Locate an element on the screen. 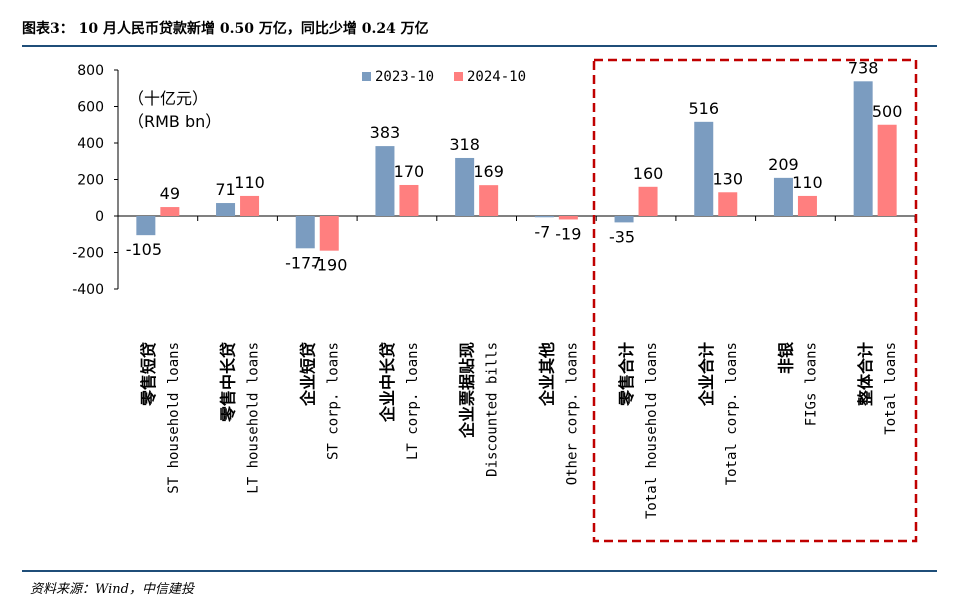  category-label-cn: 企业其他 is located at coordinates (546, 374).